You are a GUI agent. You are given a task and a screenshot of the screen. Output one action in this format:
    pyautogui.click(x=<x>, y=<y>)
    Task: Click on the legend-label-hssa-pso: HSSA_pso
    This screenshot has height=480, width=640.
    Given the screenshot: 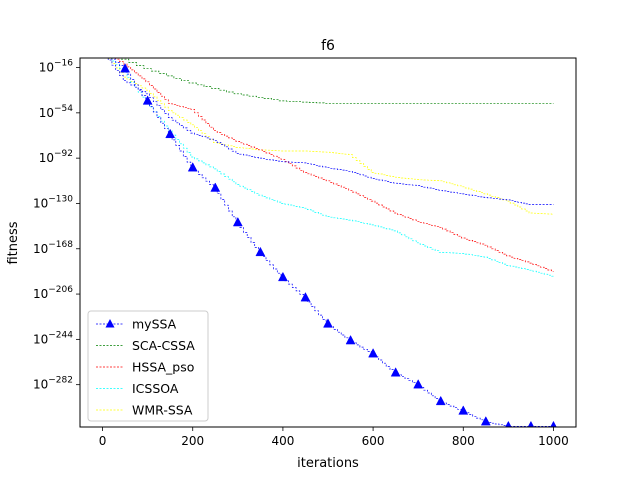 What is the action you would take?
    pyautogui.click(x=163, y=367)
    